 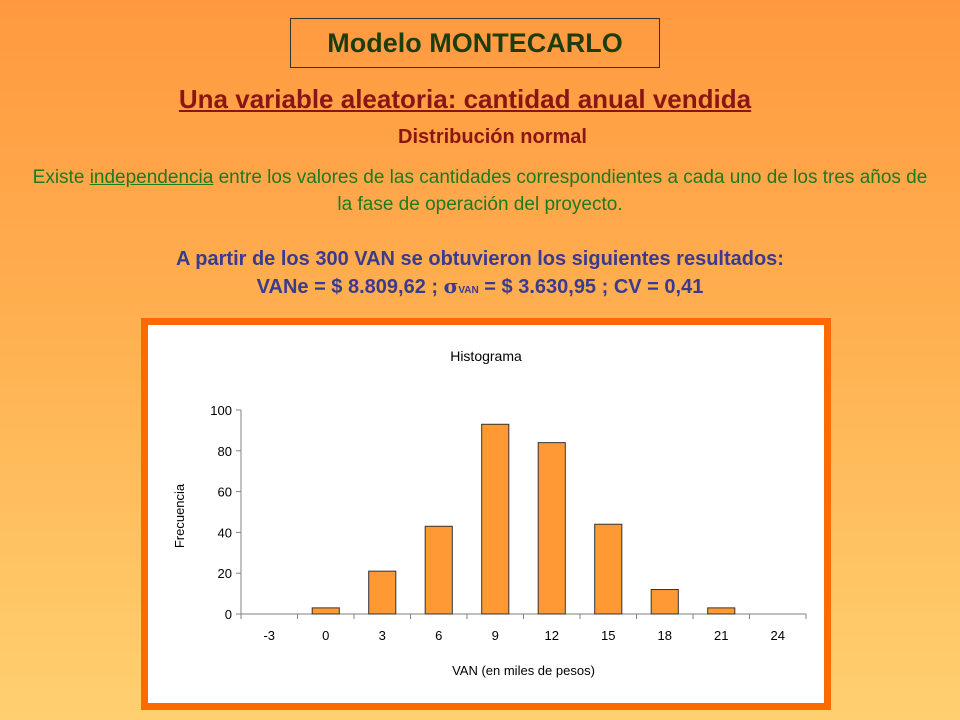 What do you see at coordinates (451, 286) in the screenshot?
I see `sigma-symbol: σ` at bounding box center [451, 286].